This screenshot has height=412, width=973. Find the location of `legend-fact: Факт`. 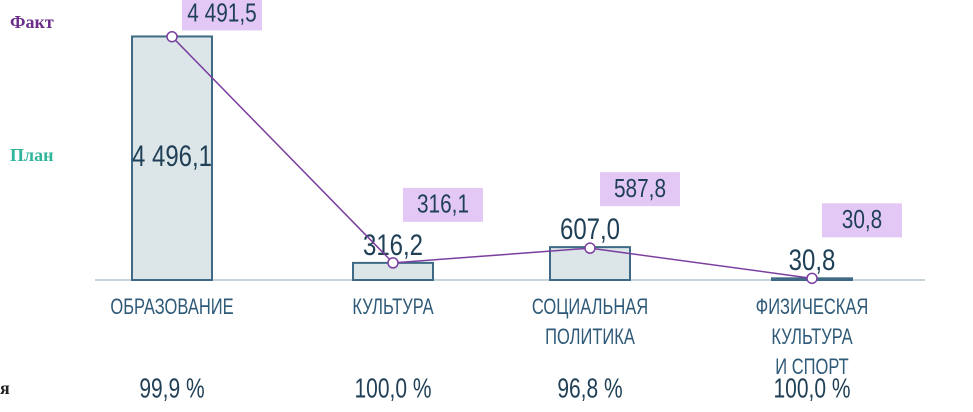

legend-fact: Факт is located at coordinates (32, 22).